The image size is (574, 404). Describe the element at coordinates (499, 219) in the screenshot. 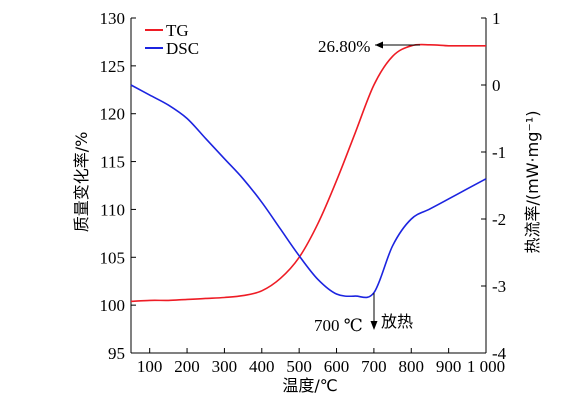

I see `right-y-tick-label: -2` at that location.